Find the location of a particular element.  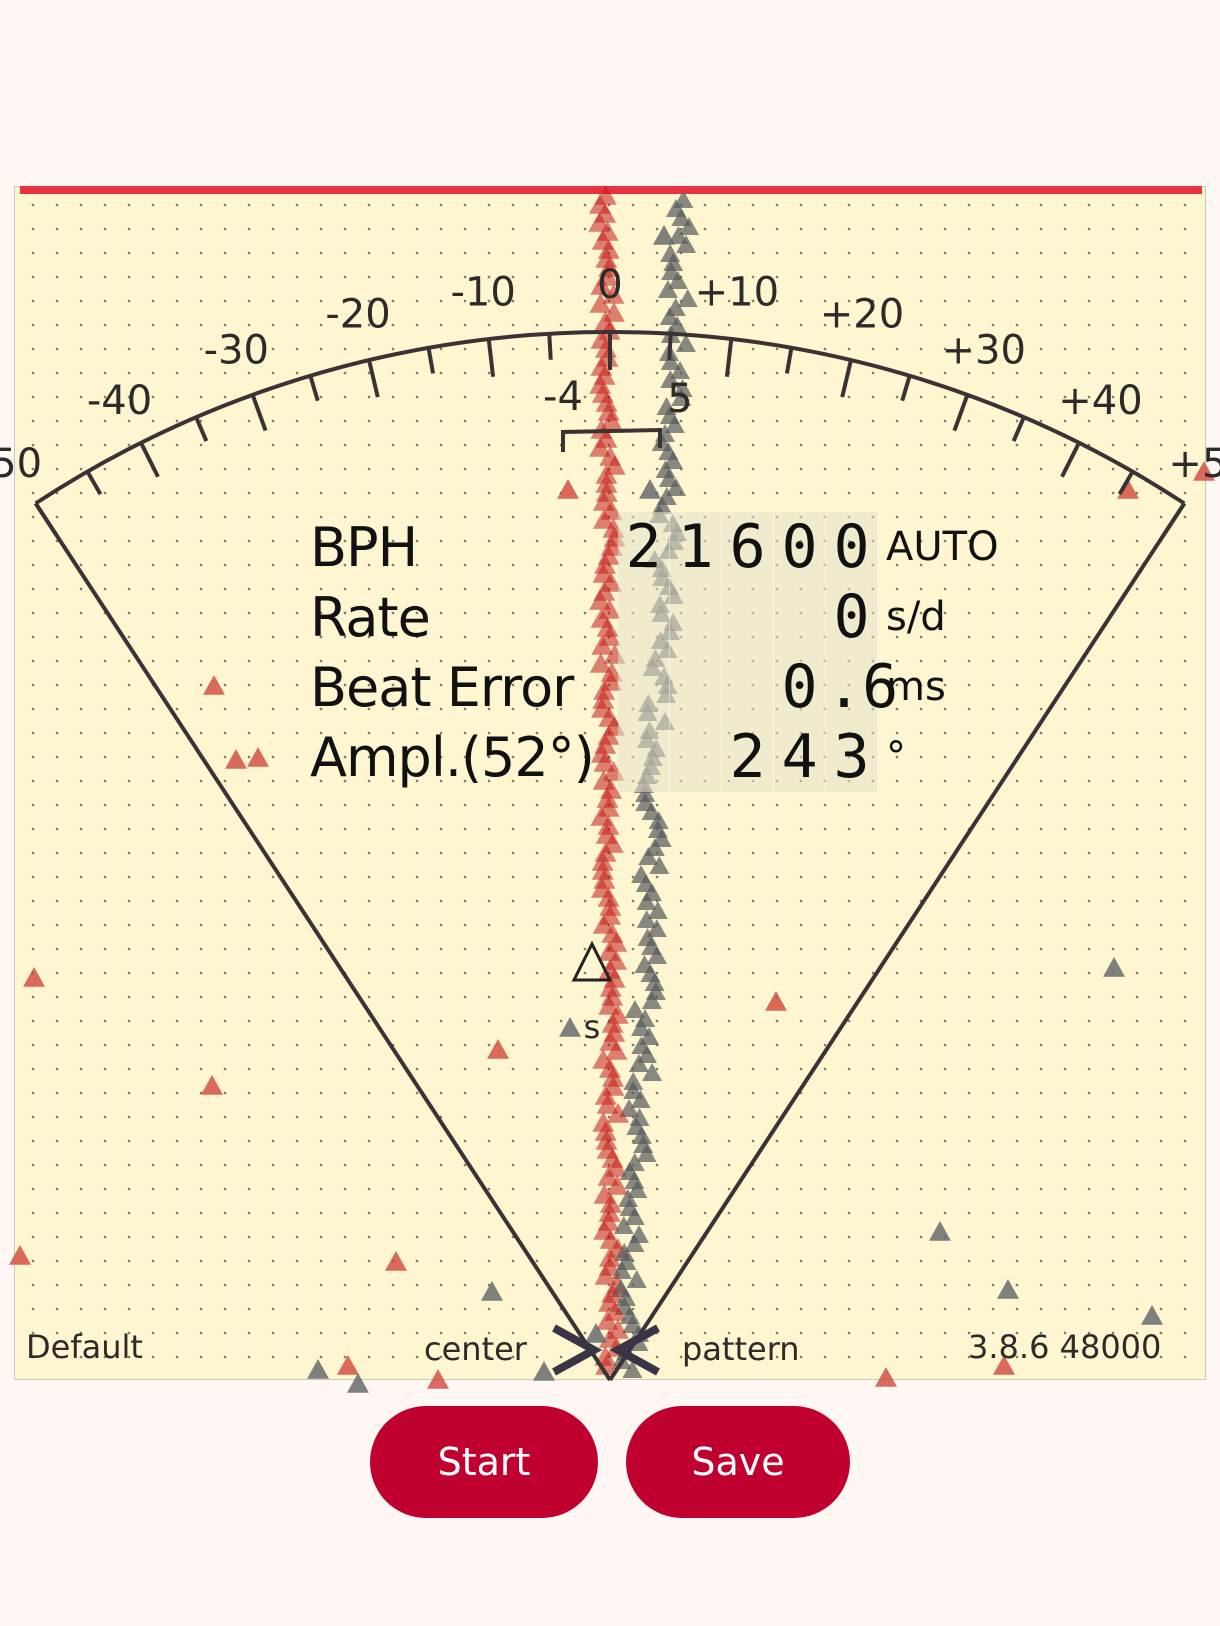

profile-name: Default is located at coordinates (84, 1347).